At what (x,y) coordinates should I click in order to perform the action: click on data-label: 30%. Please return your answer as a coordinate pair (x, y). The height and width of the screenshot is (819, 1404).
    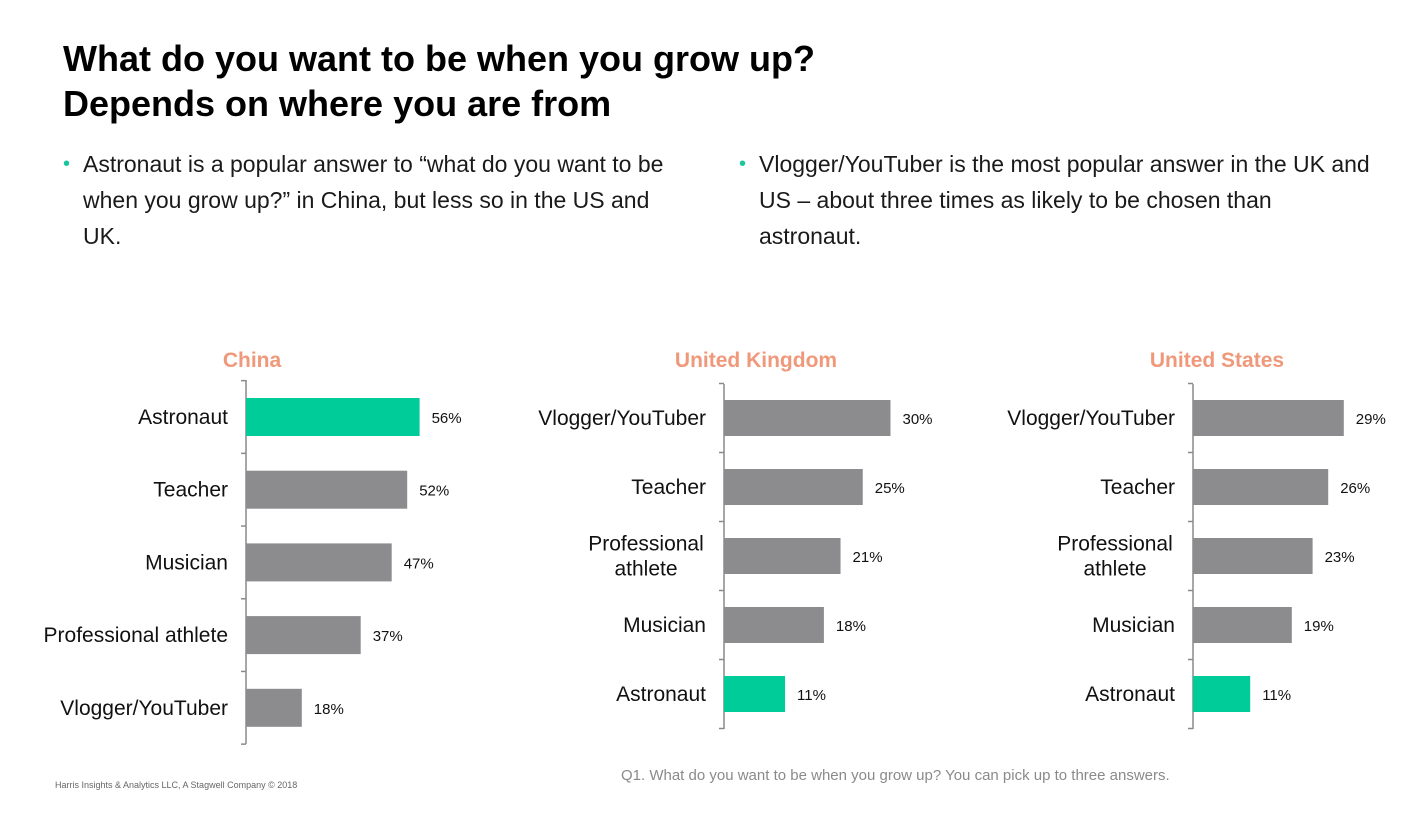
    Looking at the image, I should click on (918, 419).